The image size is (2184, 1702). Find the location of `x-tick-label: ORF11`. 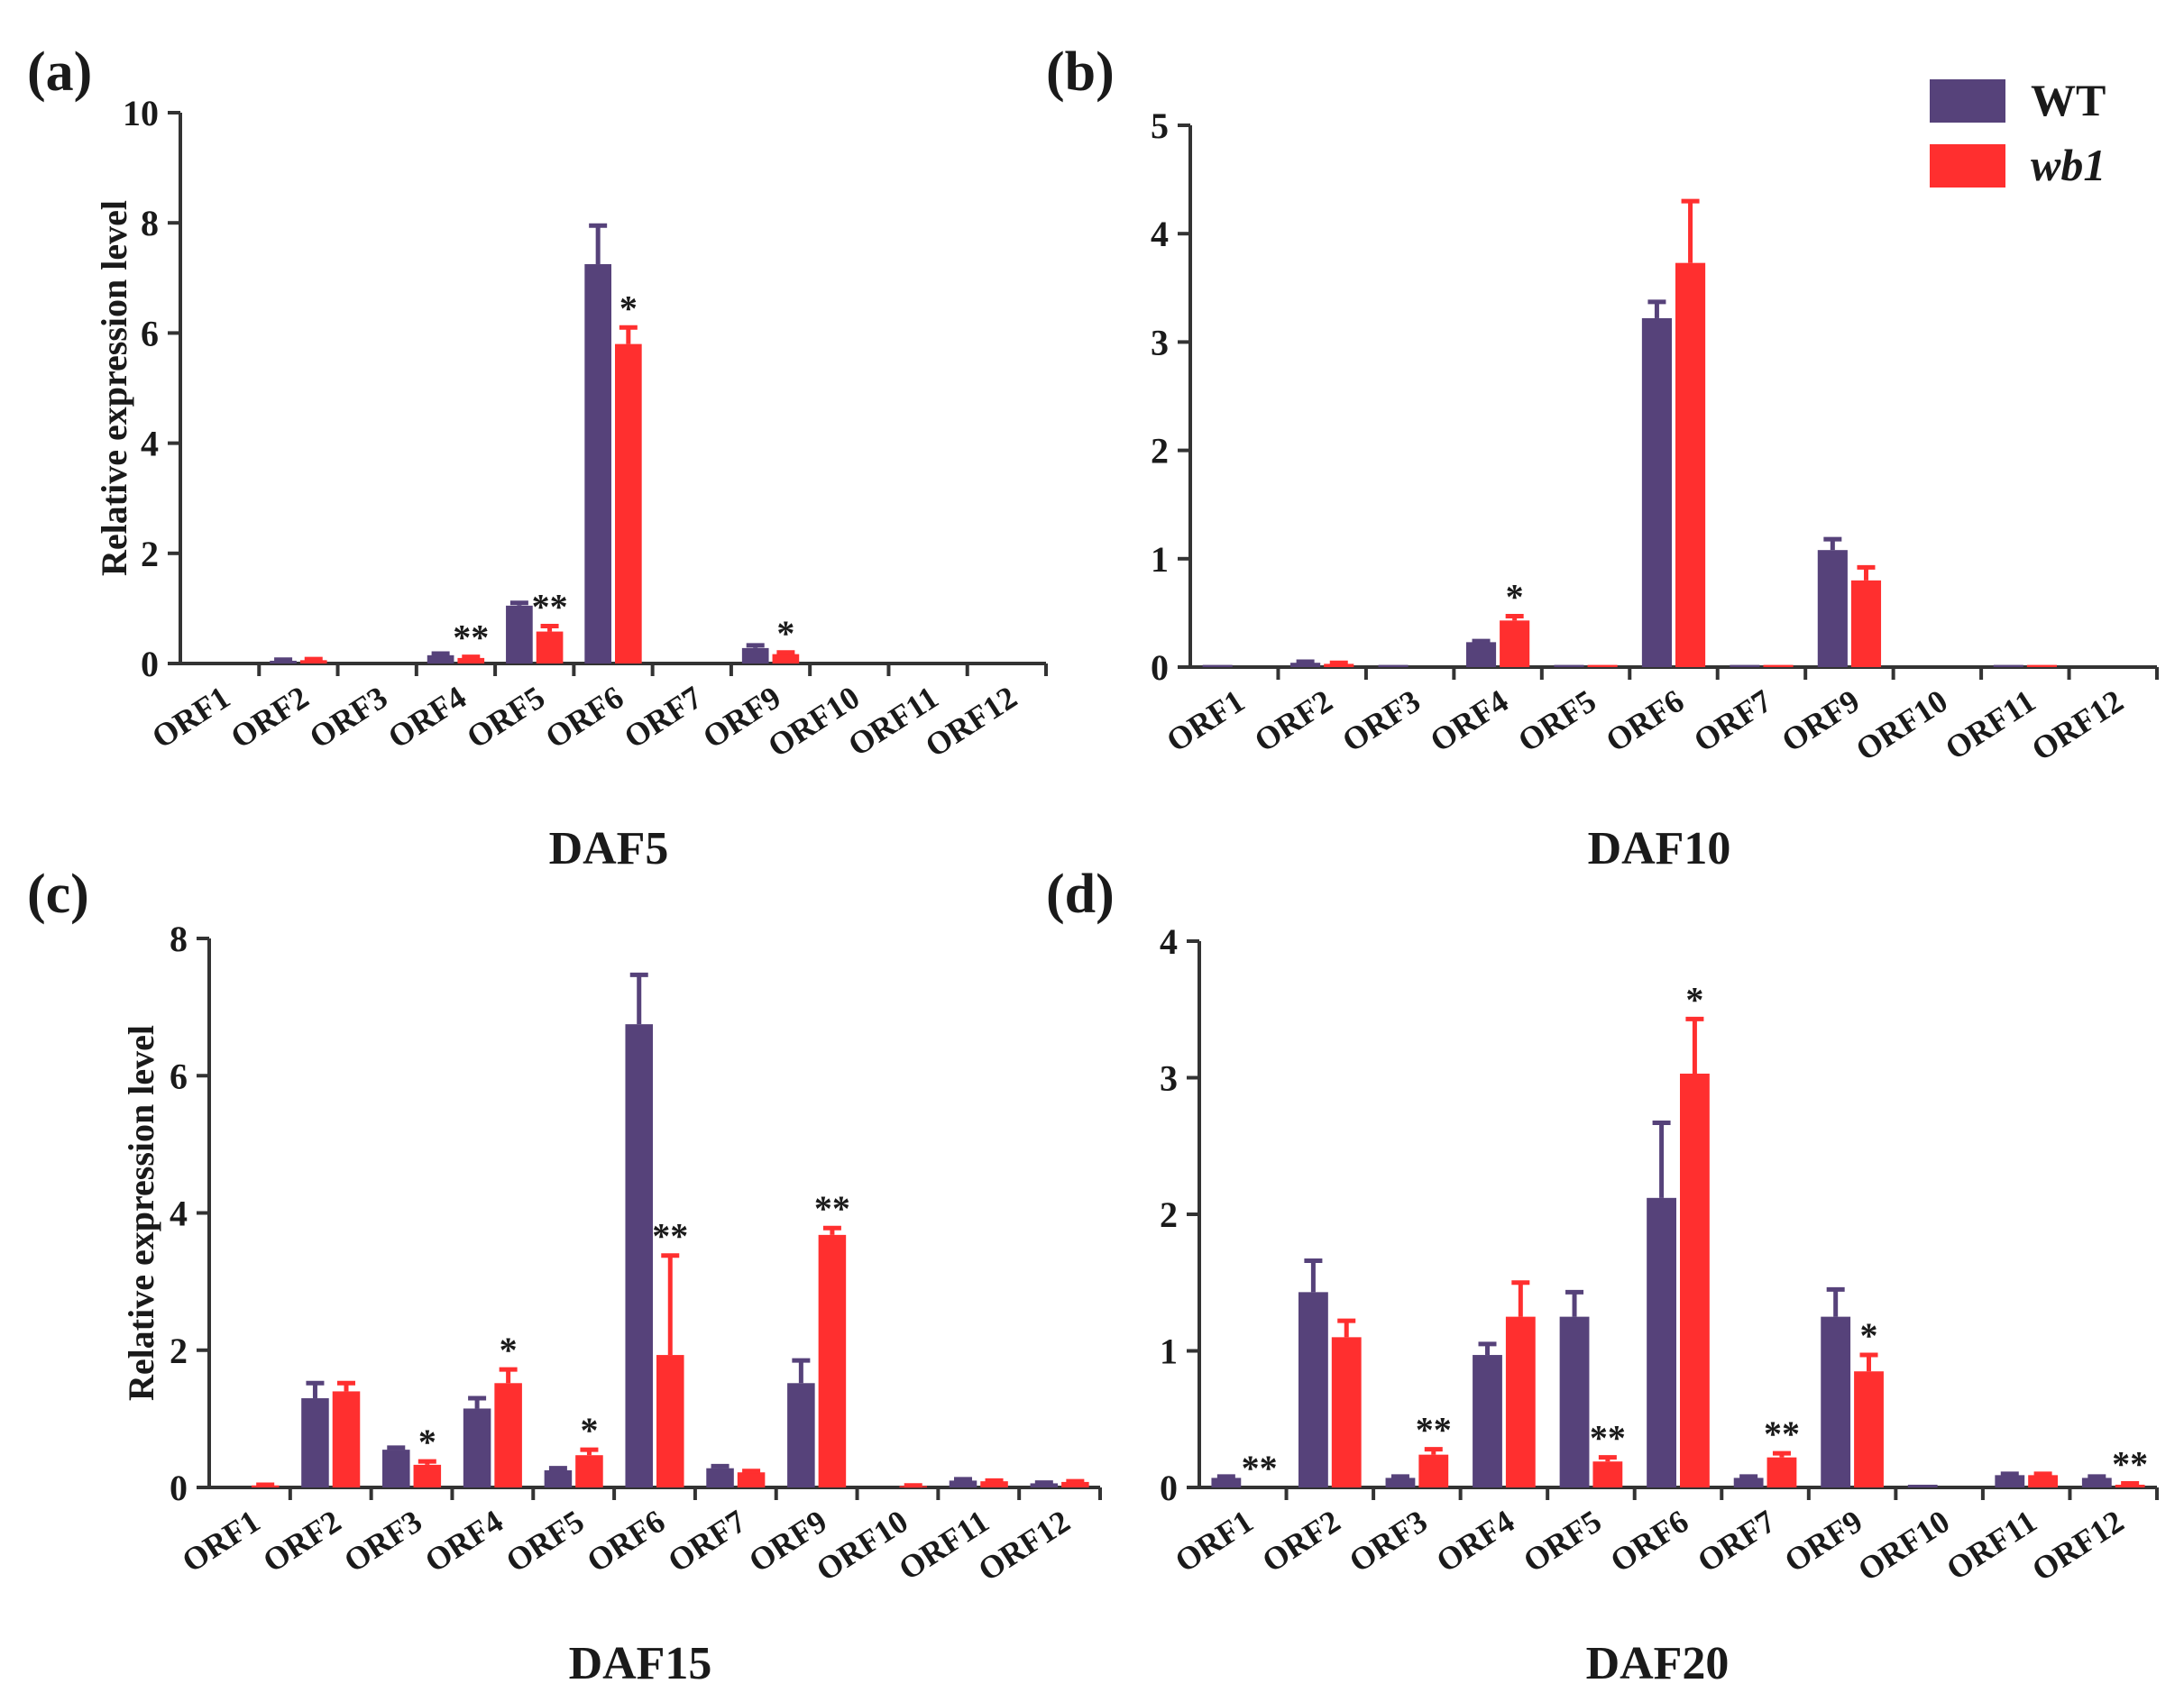

x-tick-label: ORF11 is located at coordinates (1991, 1545).